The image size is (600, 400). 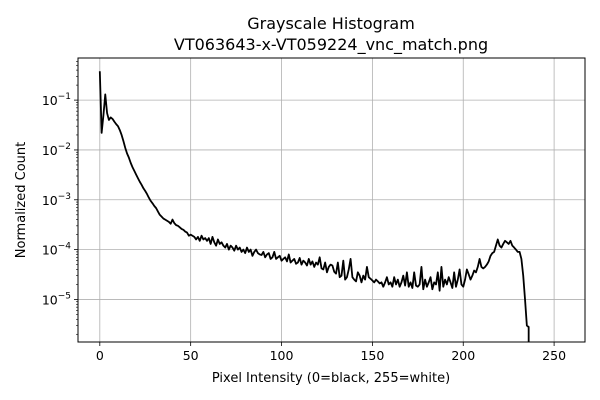 What do you see at coordinates (100, 355) in the screenshot?
I see `x-tick-label: 0` at bounding box center [100, 355].